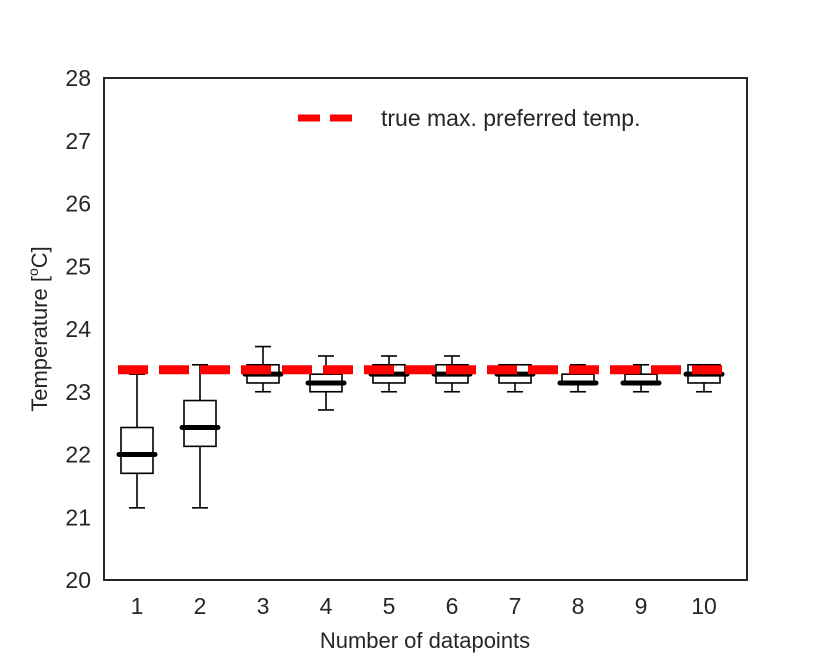  What do you see at coordinates (425, 640) in the screenshot?
I see `x-axis-label: Number of datapoints` at bounding box center [425, 640].